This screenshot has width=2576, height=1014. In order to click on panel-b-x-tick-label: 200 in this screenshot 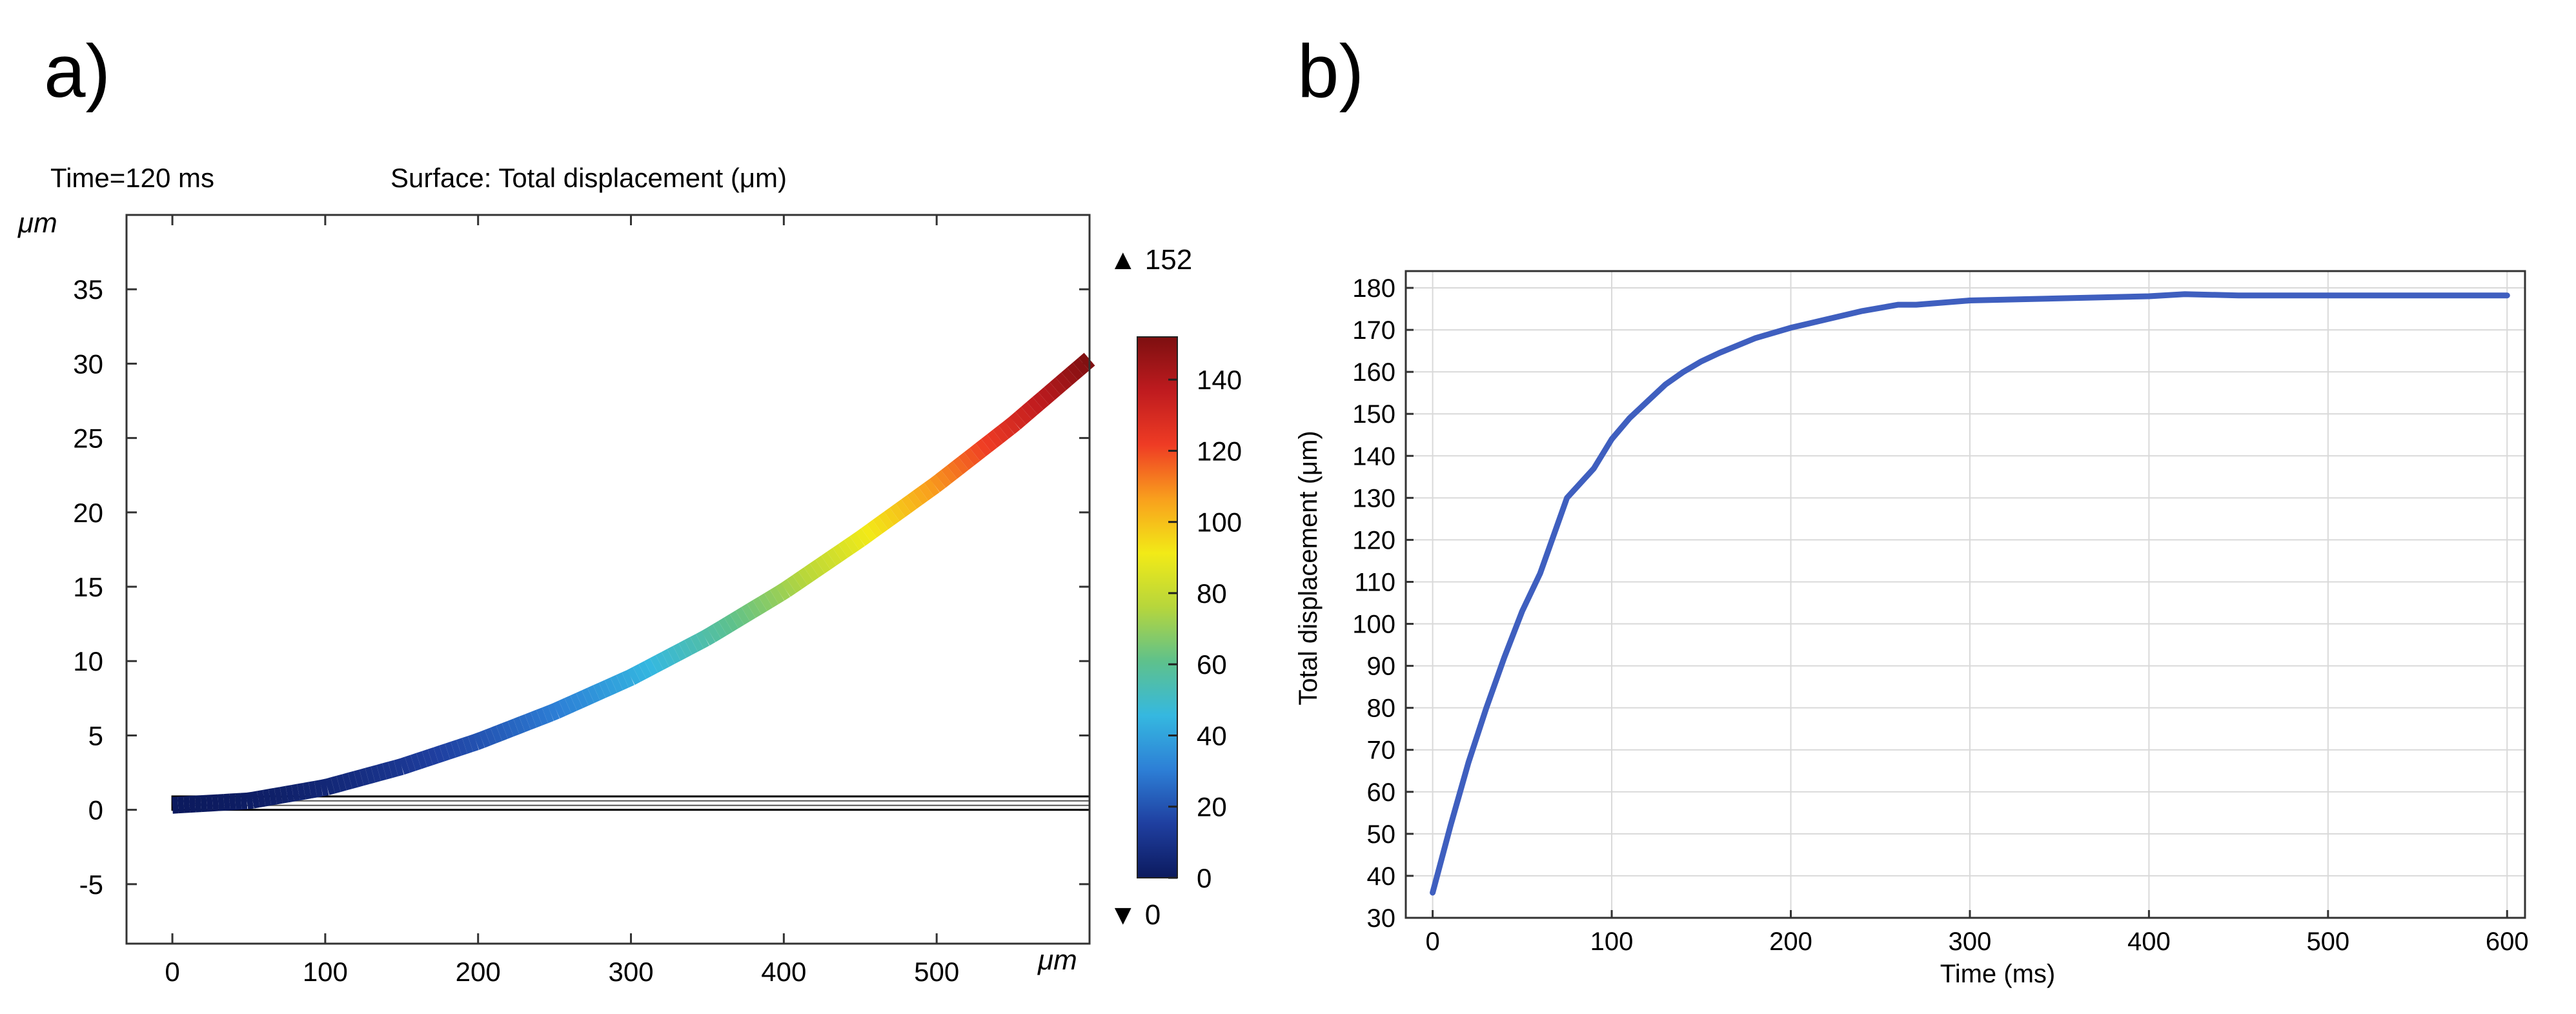, I will do `click(1790, 942)`.